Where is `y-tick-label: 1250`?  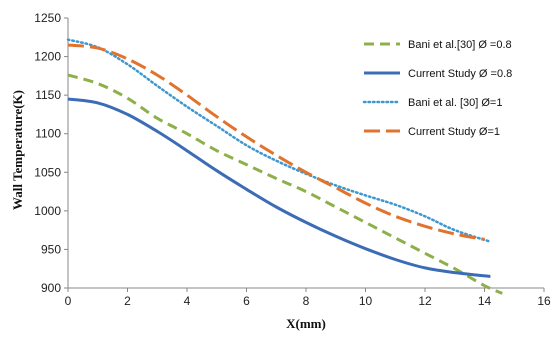
y-tick-label: 1250 is located at coordinates (47, 18).